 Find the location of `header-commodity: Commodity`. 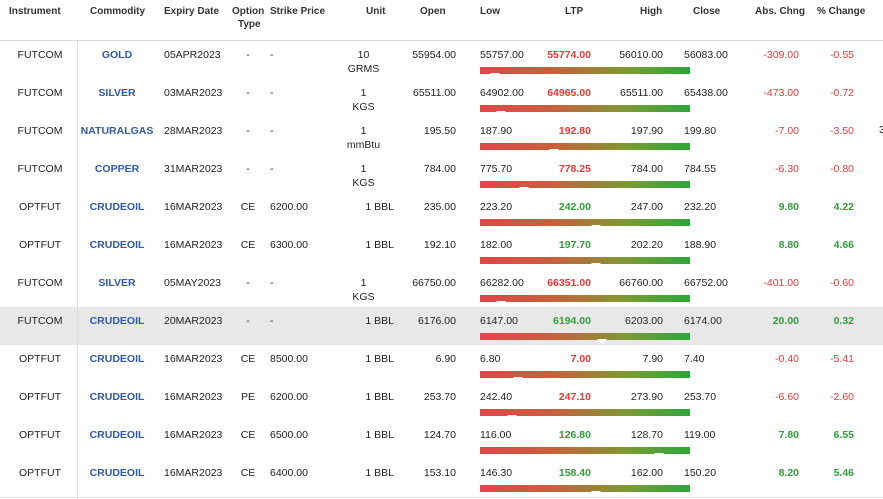

header-commodity: Commodity is located at coordinates (117, 11).